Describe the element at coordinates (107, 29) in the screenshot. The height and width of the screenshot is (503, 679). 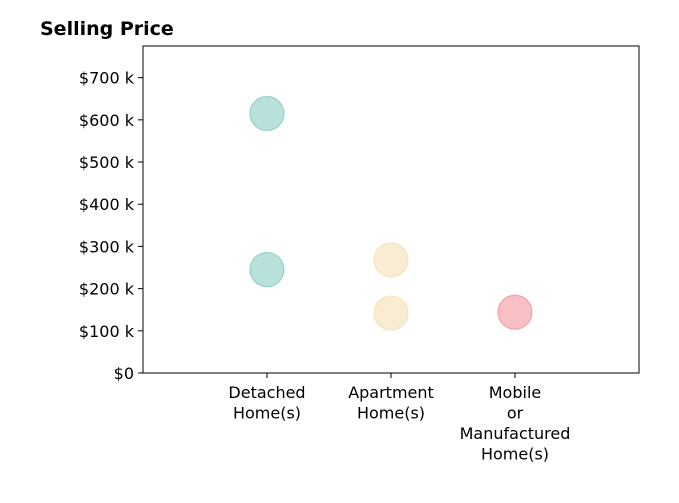
I see `chart-title: Selling Price` at that location.